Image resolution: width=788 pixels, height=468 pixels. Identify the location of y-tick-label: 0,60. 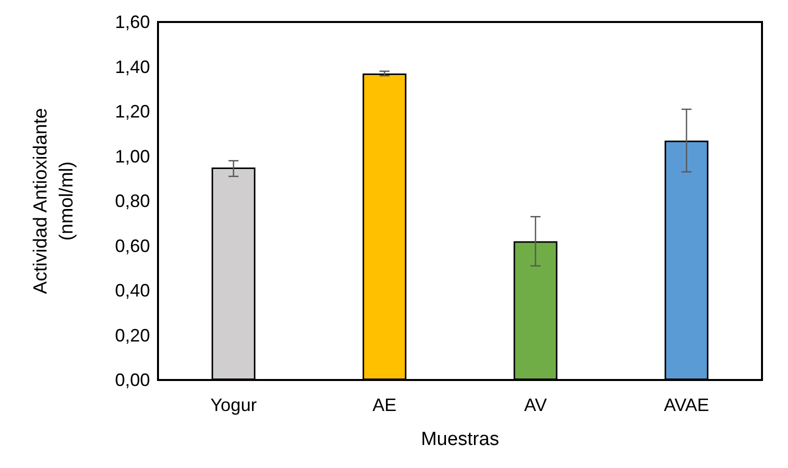
(132, 246).